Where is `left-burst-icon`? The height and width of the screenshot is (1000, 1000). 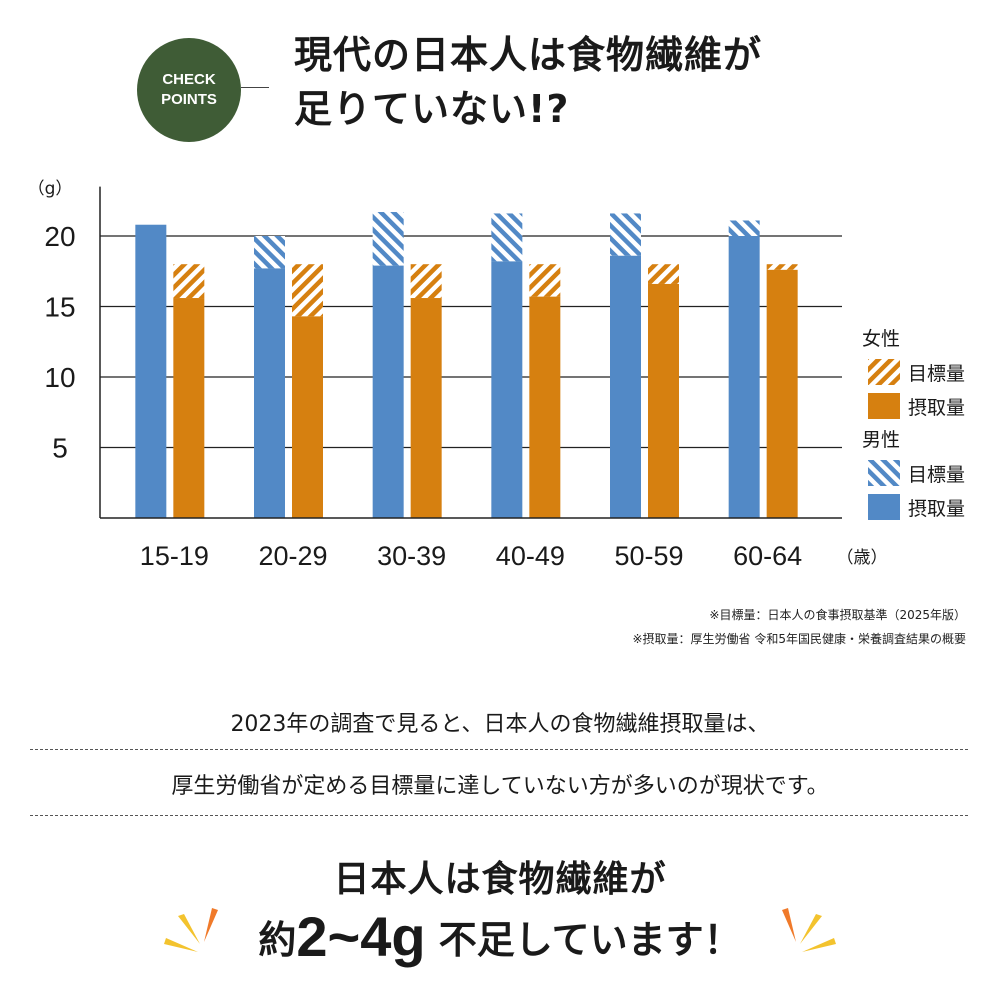
left-burst-icon is located at coordinates (191, 930).